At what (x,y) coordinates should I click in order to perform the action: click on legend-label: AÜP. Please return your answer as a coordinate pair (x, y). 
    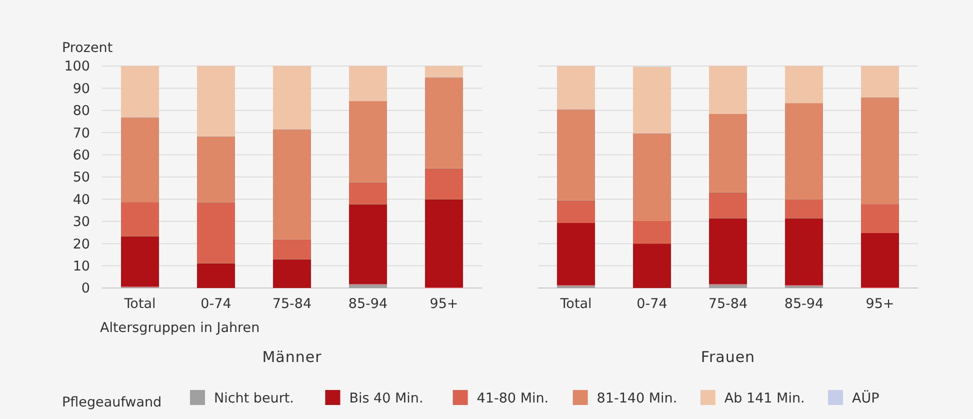
    Looking at the image, I should click on (866, 398).